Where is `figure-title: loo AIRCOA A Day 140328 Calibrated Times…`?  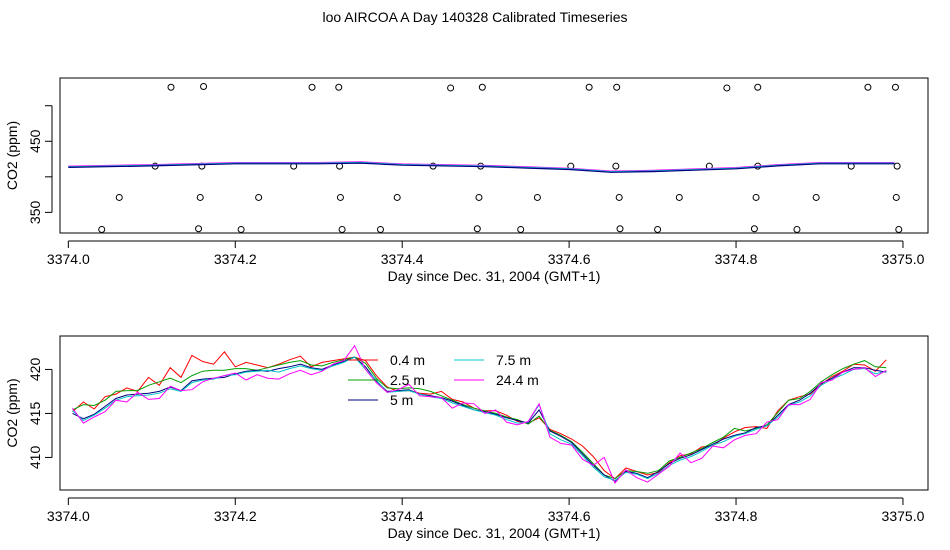 figure-title: loo AIRCOA A Day 140328 Calibrated Times… is located at coordinates (475, 17).